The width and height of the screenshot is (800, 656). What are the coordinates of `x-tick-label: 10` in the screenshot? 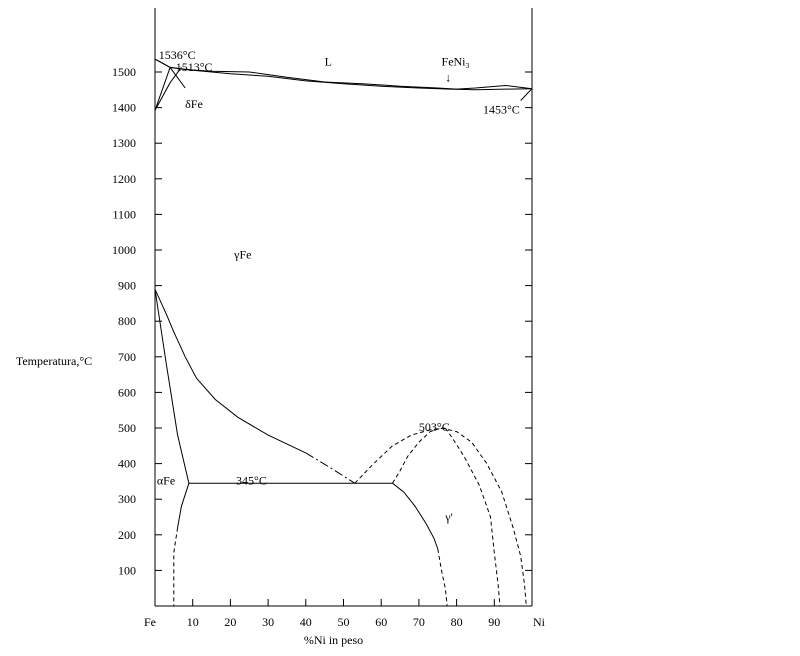 It's located at (193, 622).